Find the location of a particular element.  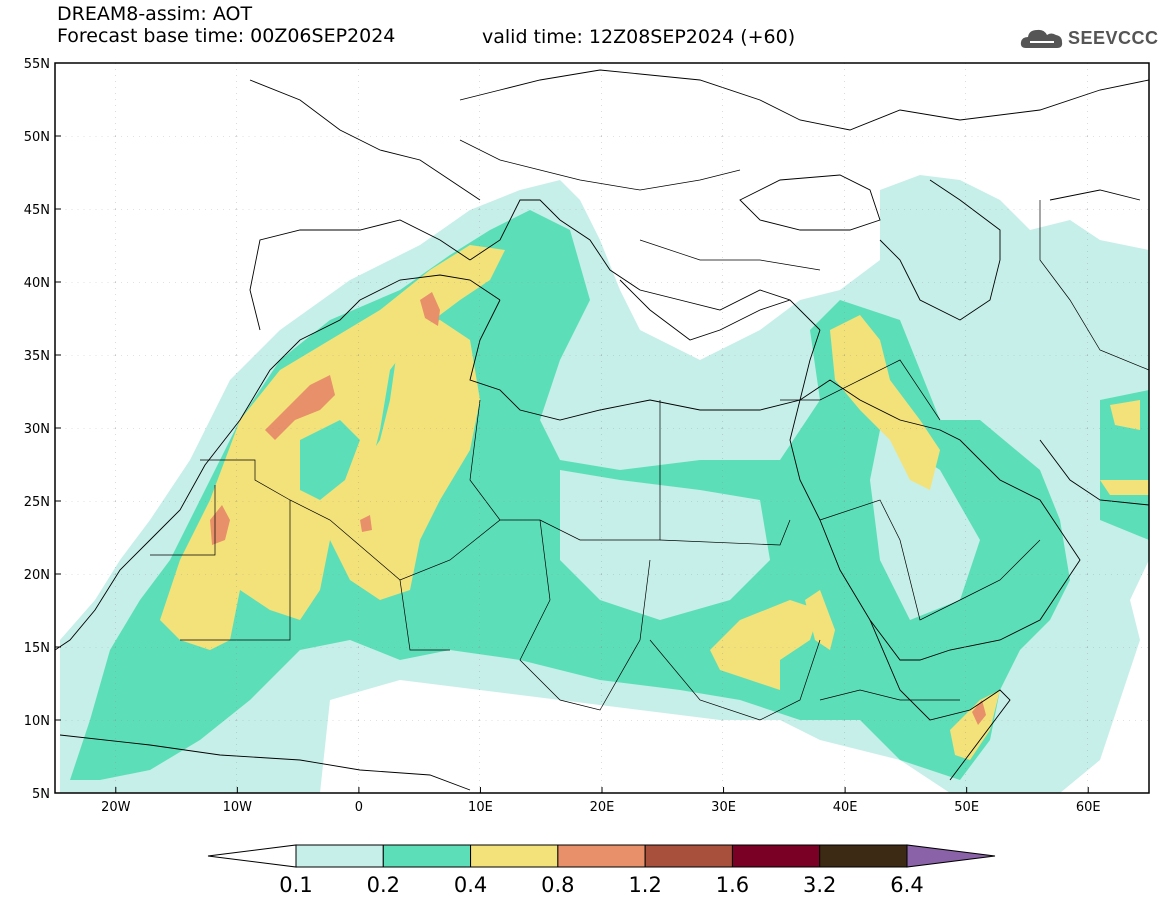

lon-tick-label: 60E is located at coordinates (1088, 807).